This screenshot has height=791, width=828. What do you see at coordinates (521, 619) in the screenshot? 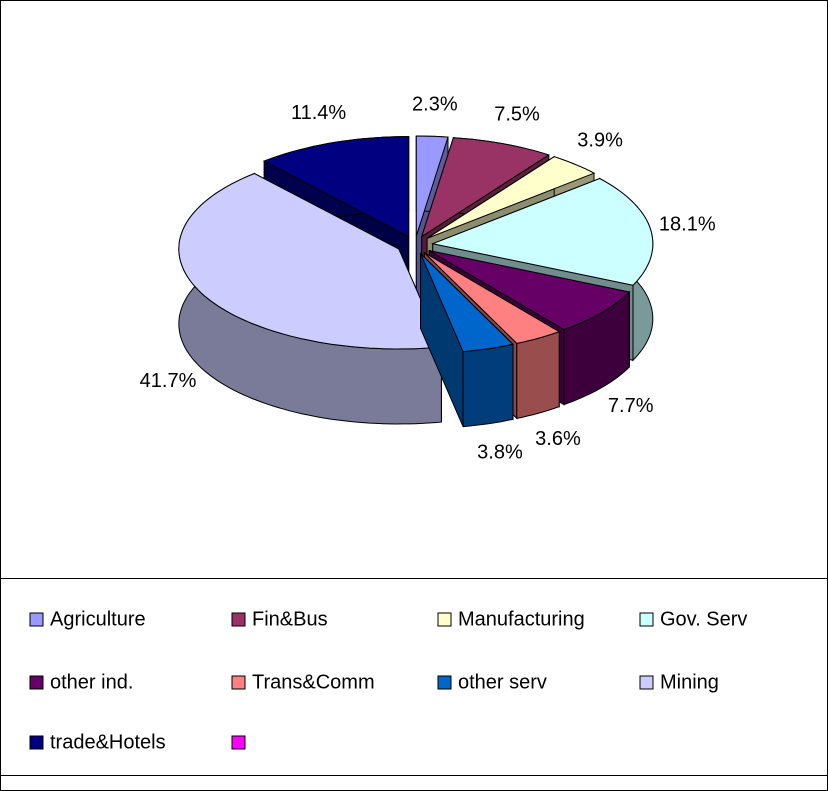
I see `legend-label: Manufacturing` at bounding box center [521, 619].